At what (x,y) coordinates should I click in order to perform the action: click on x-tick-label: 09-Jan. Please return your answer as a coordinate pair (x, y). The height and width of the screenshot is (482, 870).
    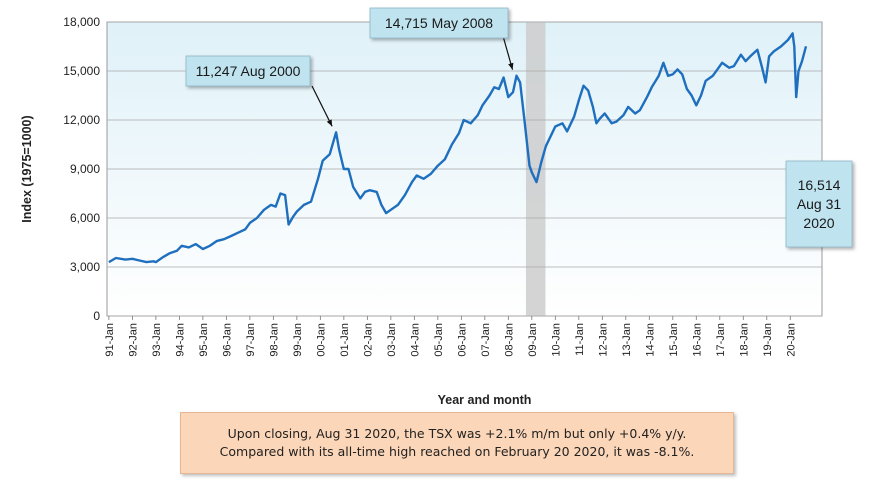
    Looking at the image, I should click on (533, 340).